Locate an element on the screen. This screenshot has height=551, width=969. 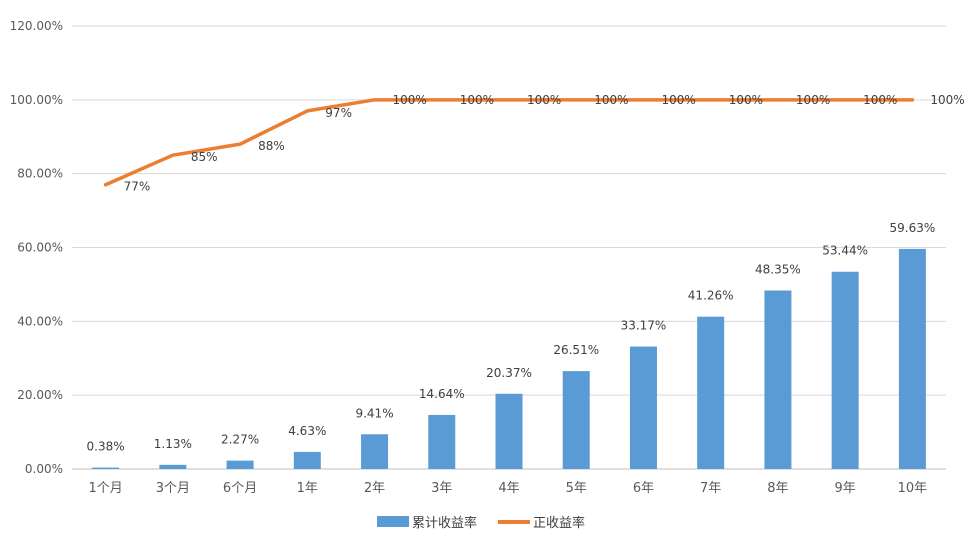
legend: 累计收益率 正收益率 is located at coordinates (481, 523).